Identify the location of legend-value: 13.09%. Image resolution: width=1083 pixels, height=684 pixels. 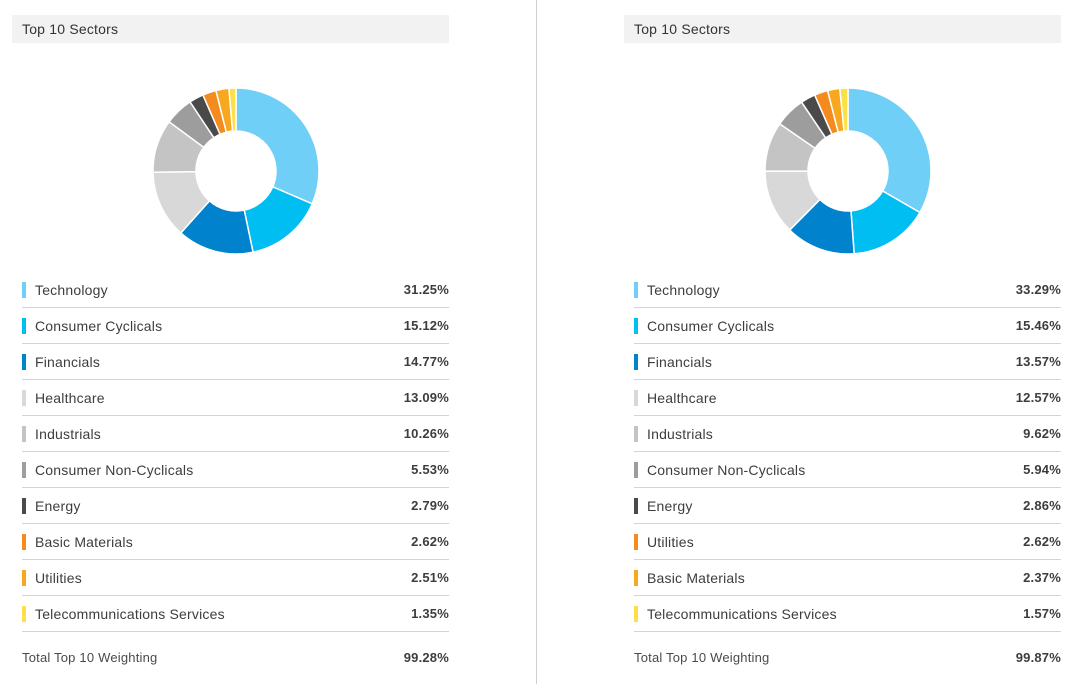
(426, 397).